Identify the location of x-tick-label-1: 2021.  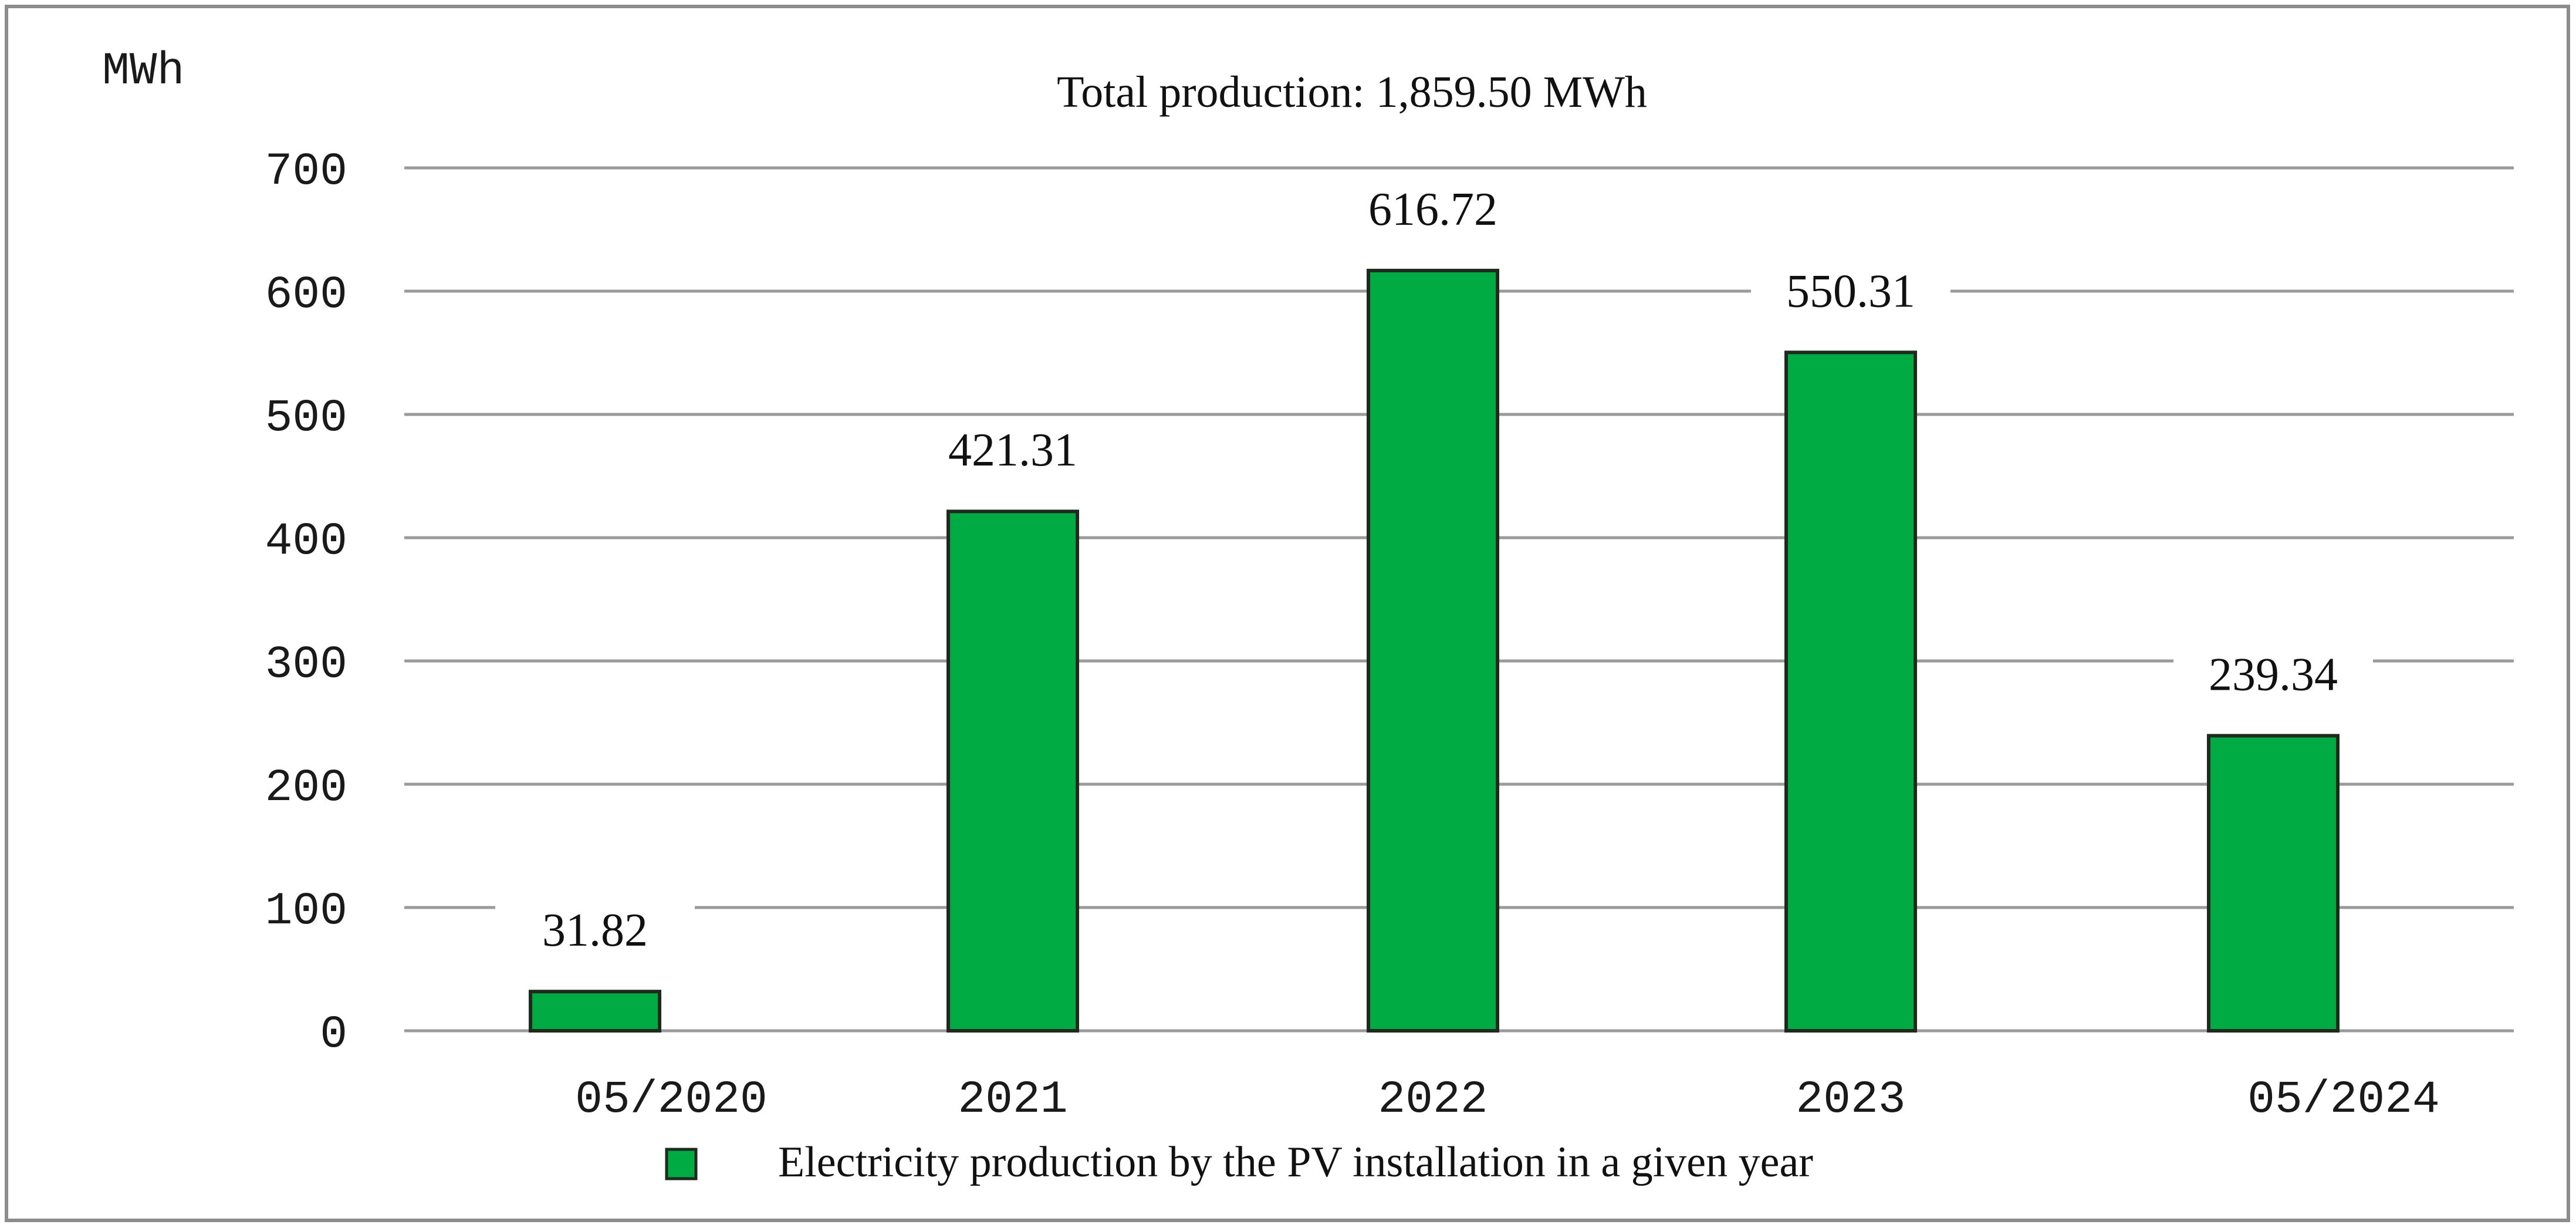
(1012, 1100).